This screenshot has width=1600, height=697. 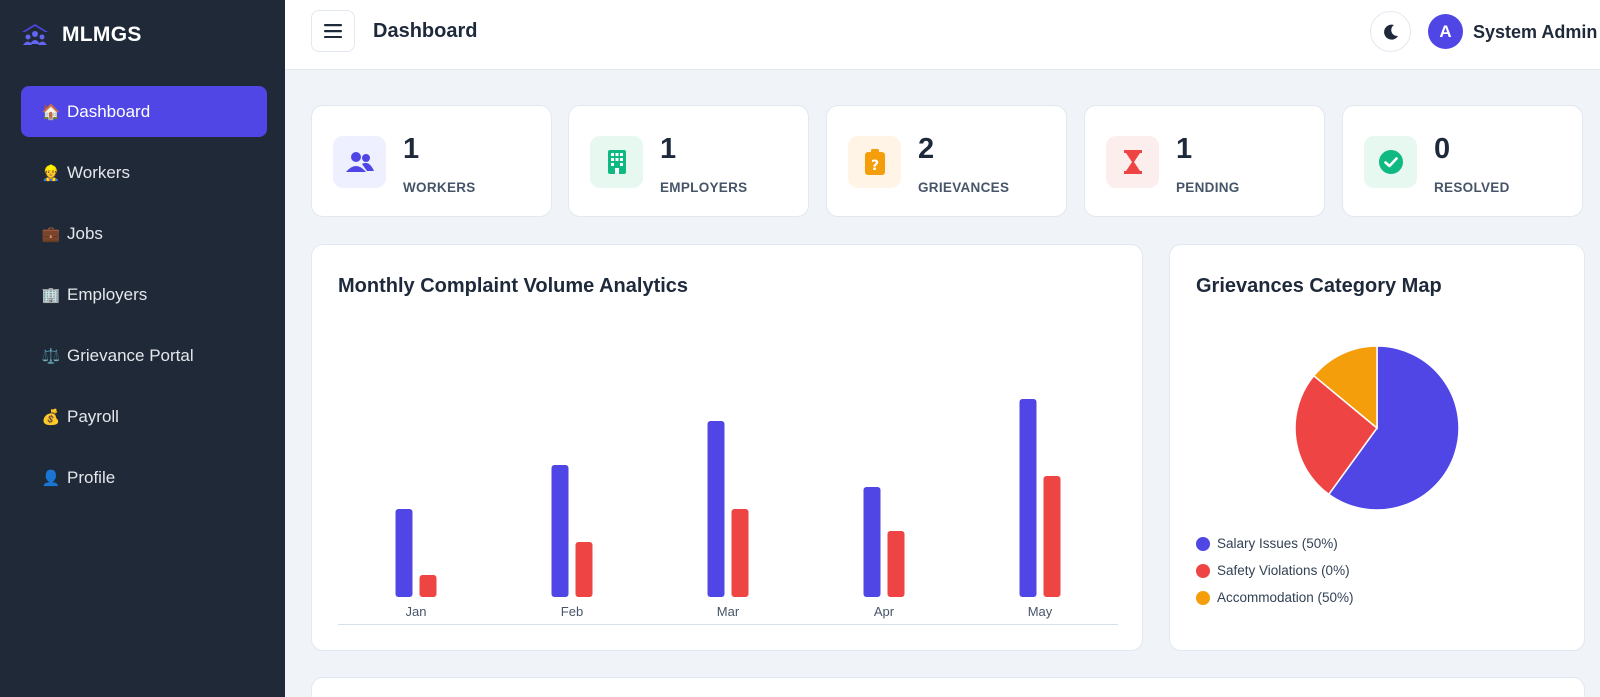 What do you see at coordinates (109, 111) in the screenshot?
I see `sidebar-item-label: Dashboard` at bounding box center [109, 111].